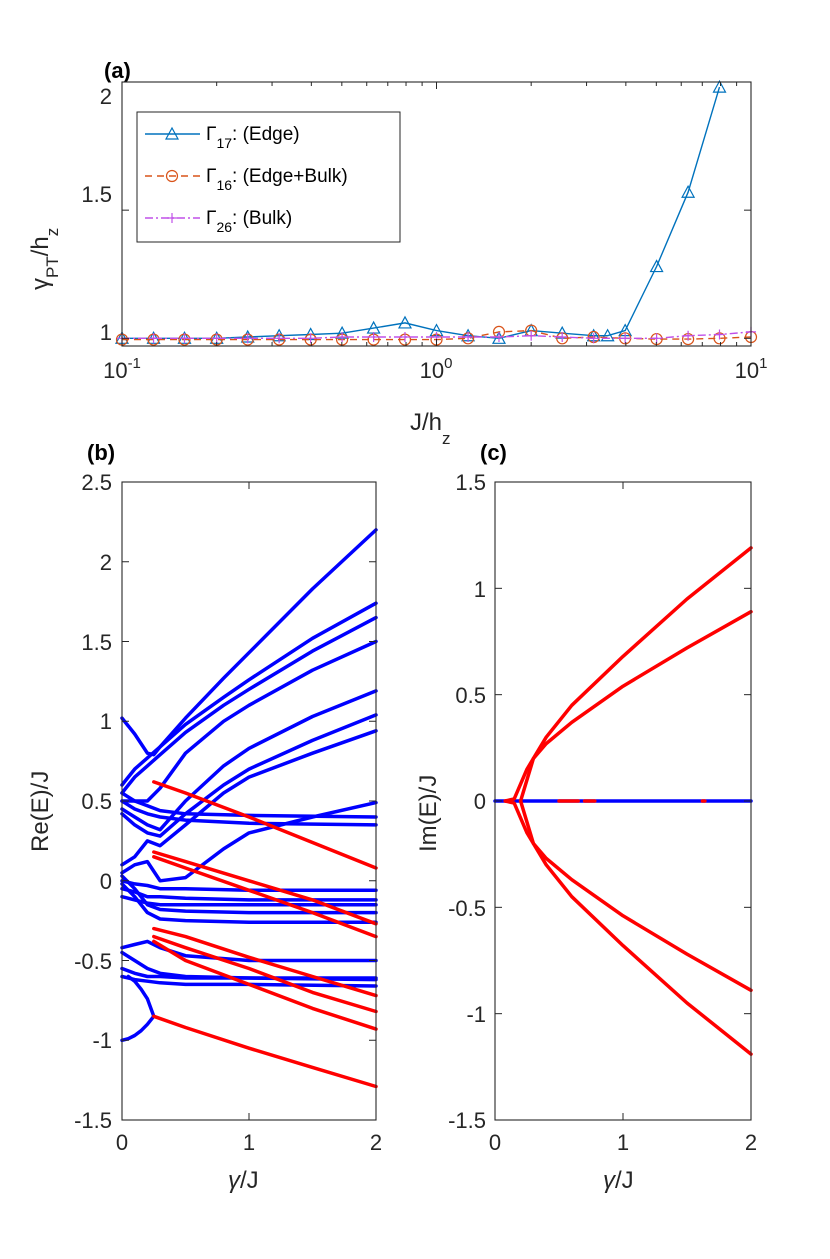  Describe the element at coordinates (480, 801) in the screenshot. I see `panel-c-ytick-label: 0` at that location.